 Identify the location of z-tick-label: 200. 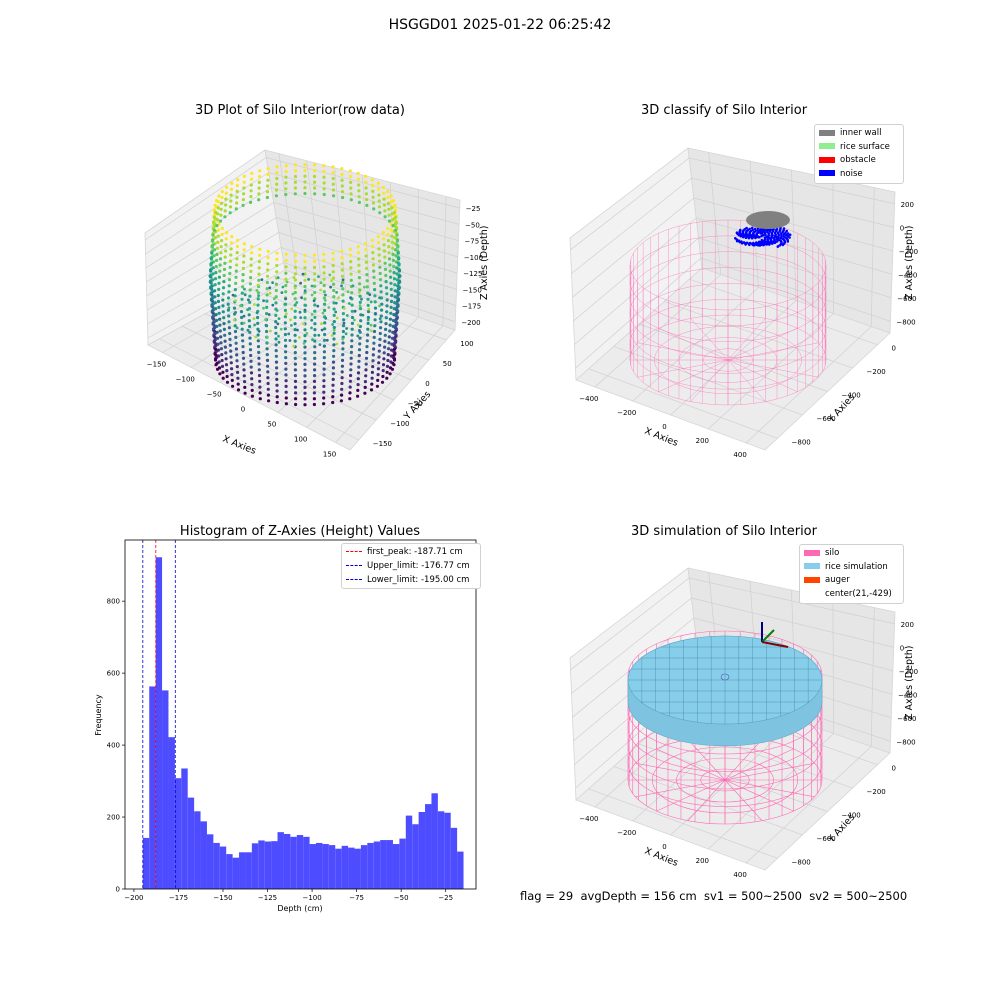
(907, 625).